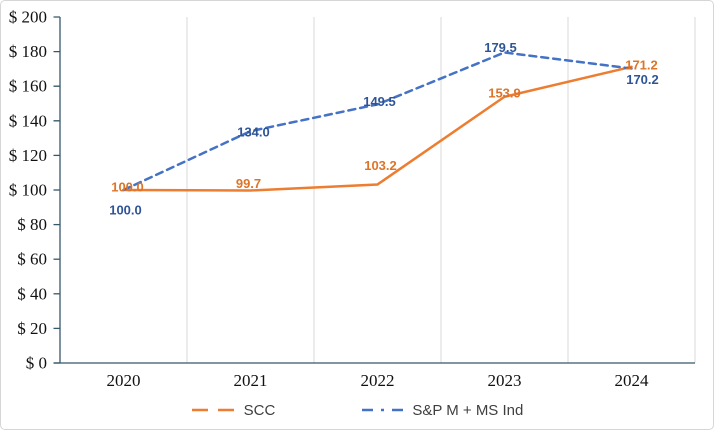  I want to click on legend-label-sp-m-ms-ind: S&P M + MS Ind, so click(468, 410).